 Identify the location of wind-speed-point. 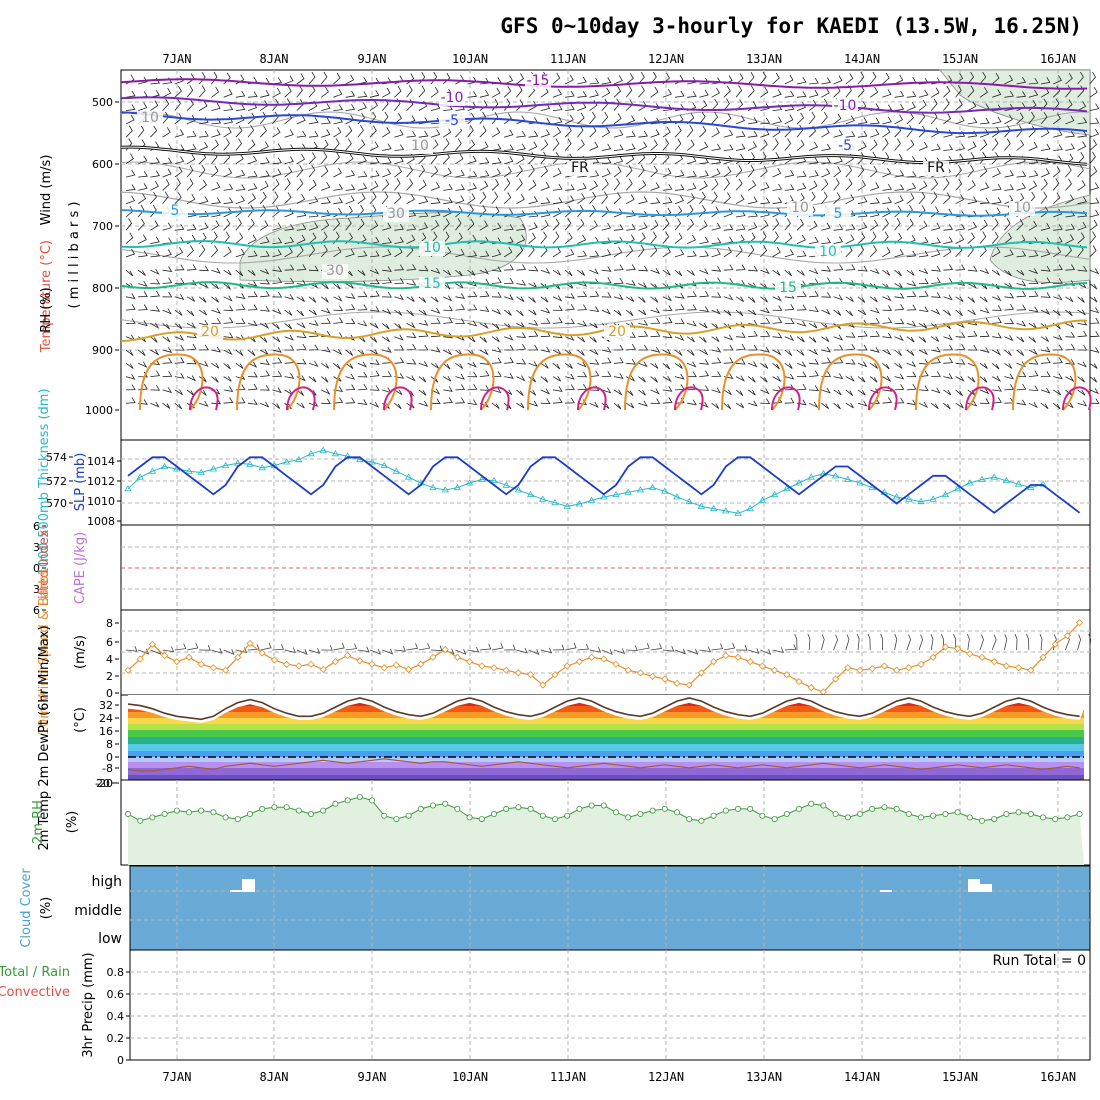
(897, 670).